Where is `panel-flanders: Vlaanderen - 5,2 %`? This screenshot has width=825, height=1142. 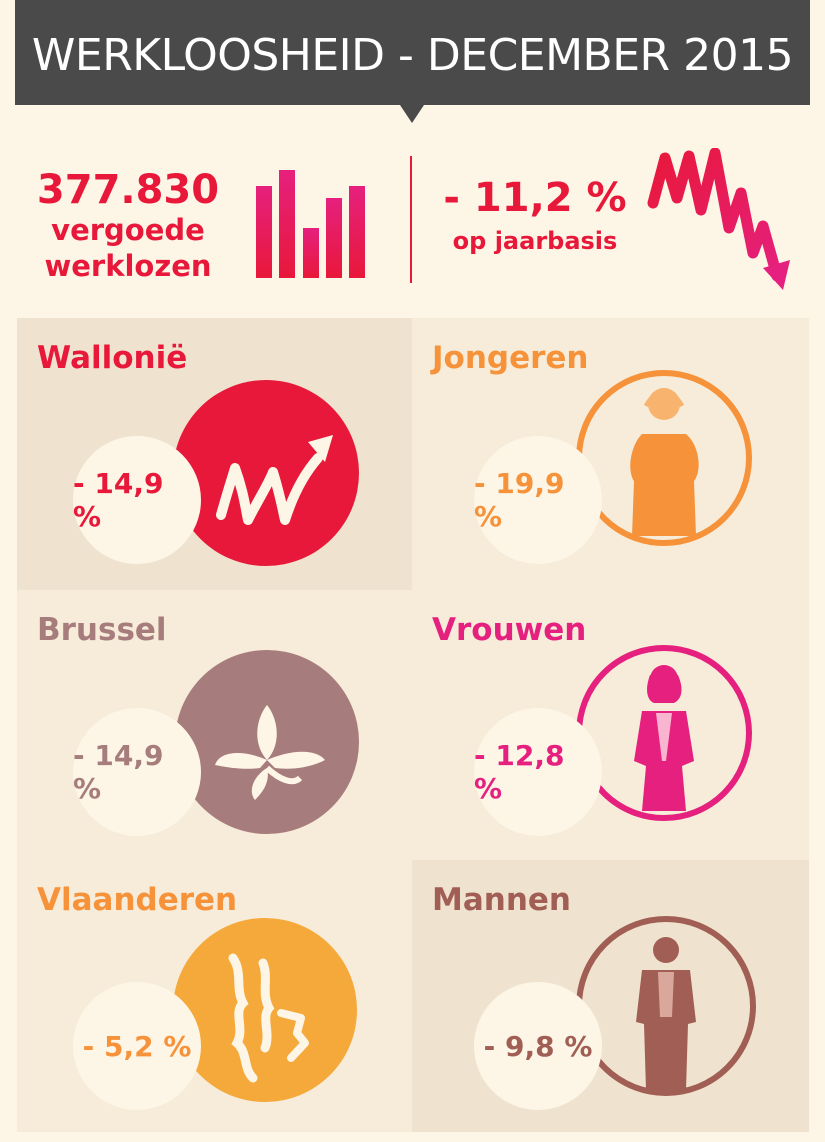
panel-flanders: Vlaanderen - 5,2 % is located at coordinates (215, 996).